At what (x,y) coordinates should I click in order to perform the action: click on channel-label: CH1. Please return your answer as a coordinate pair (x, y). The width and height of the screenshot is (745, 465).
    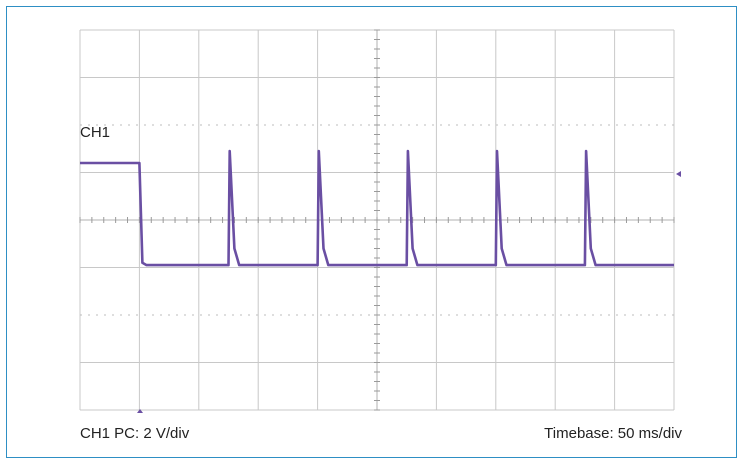
    Looking at the image, I should click on (95, 132).